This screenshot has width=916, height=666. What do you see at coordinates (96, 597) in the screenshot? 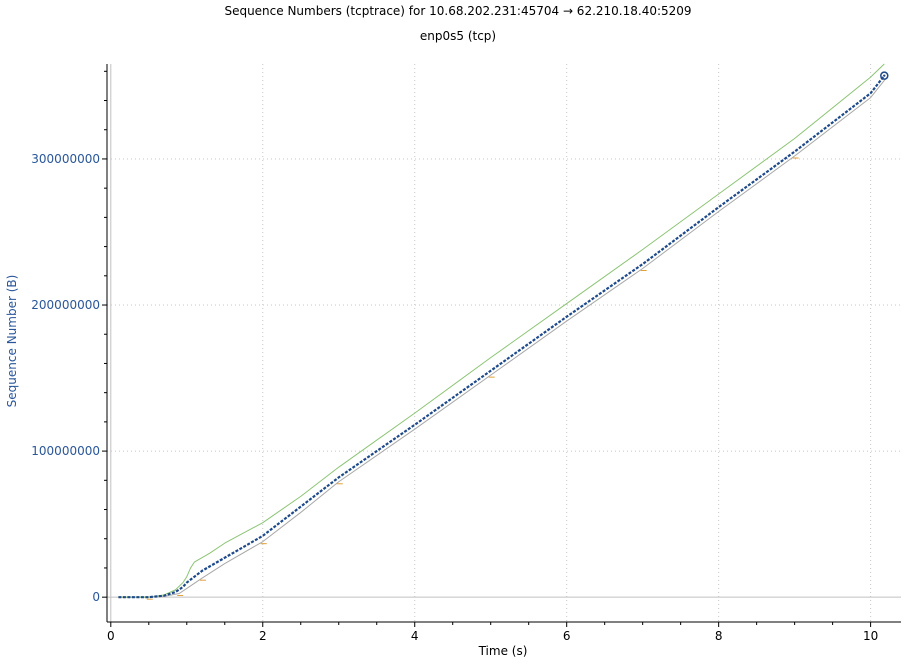
I see `y-tick-label: 0` at bounding box center [96, 597].